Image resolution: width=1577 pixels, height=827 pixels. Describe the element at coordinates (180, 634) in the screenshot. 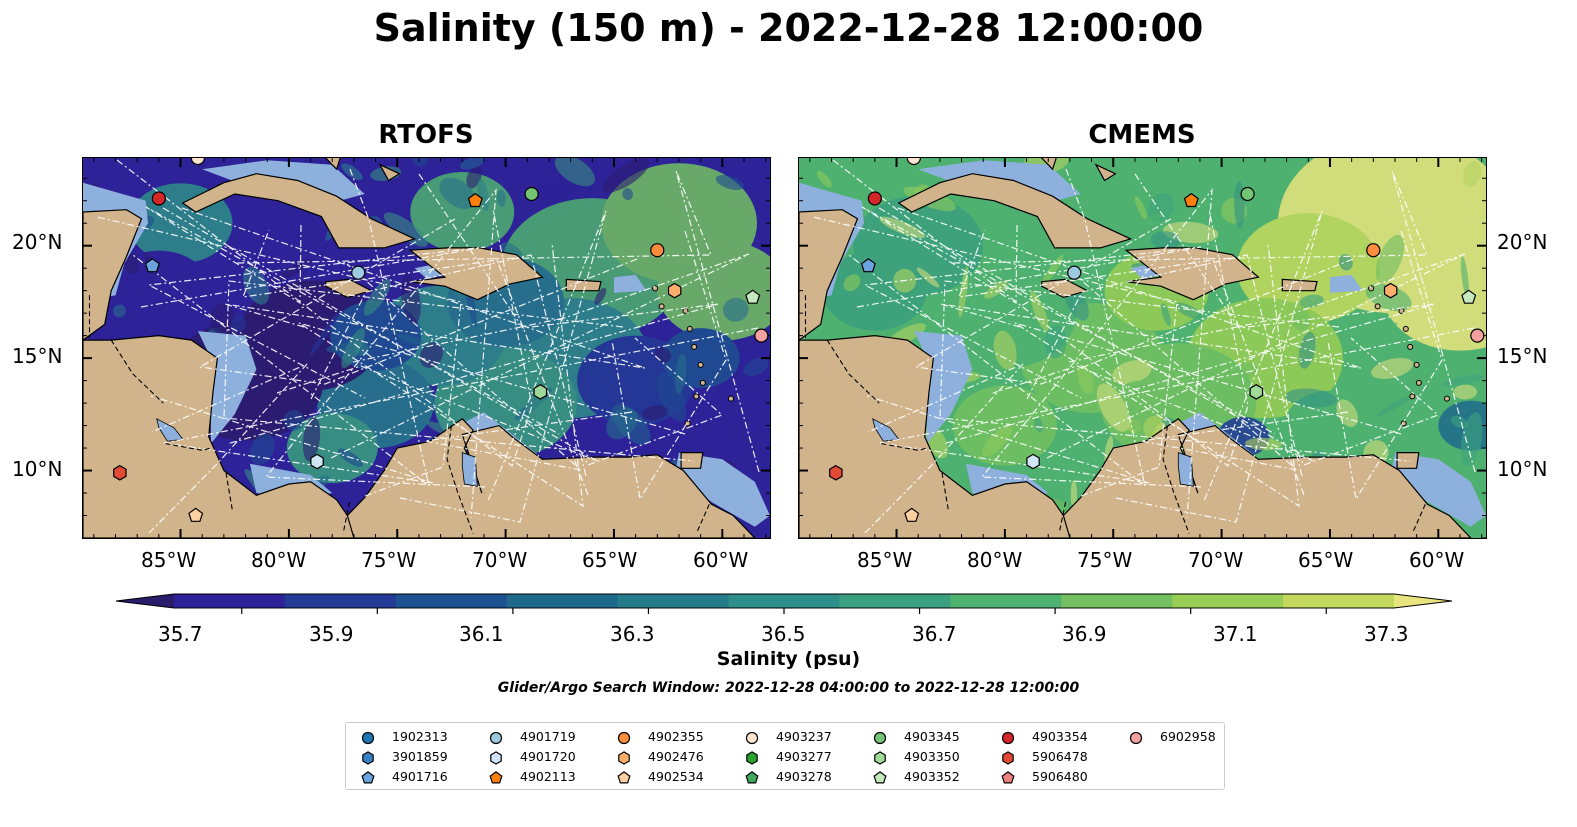

I see `colorbar-tick-label: 35.7` at that location.